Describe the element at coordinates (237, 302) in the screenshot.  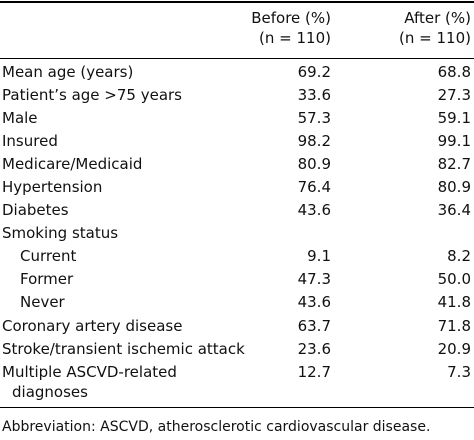
I see `table-row: Never 43.6 41.8` at that location.